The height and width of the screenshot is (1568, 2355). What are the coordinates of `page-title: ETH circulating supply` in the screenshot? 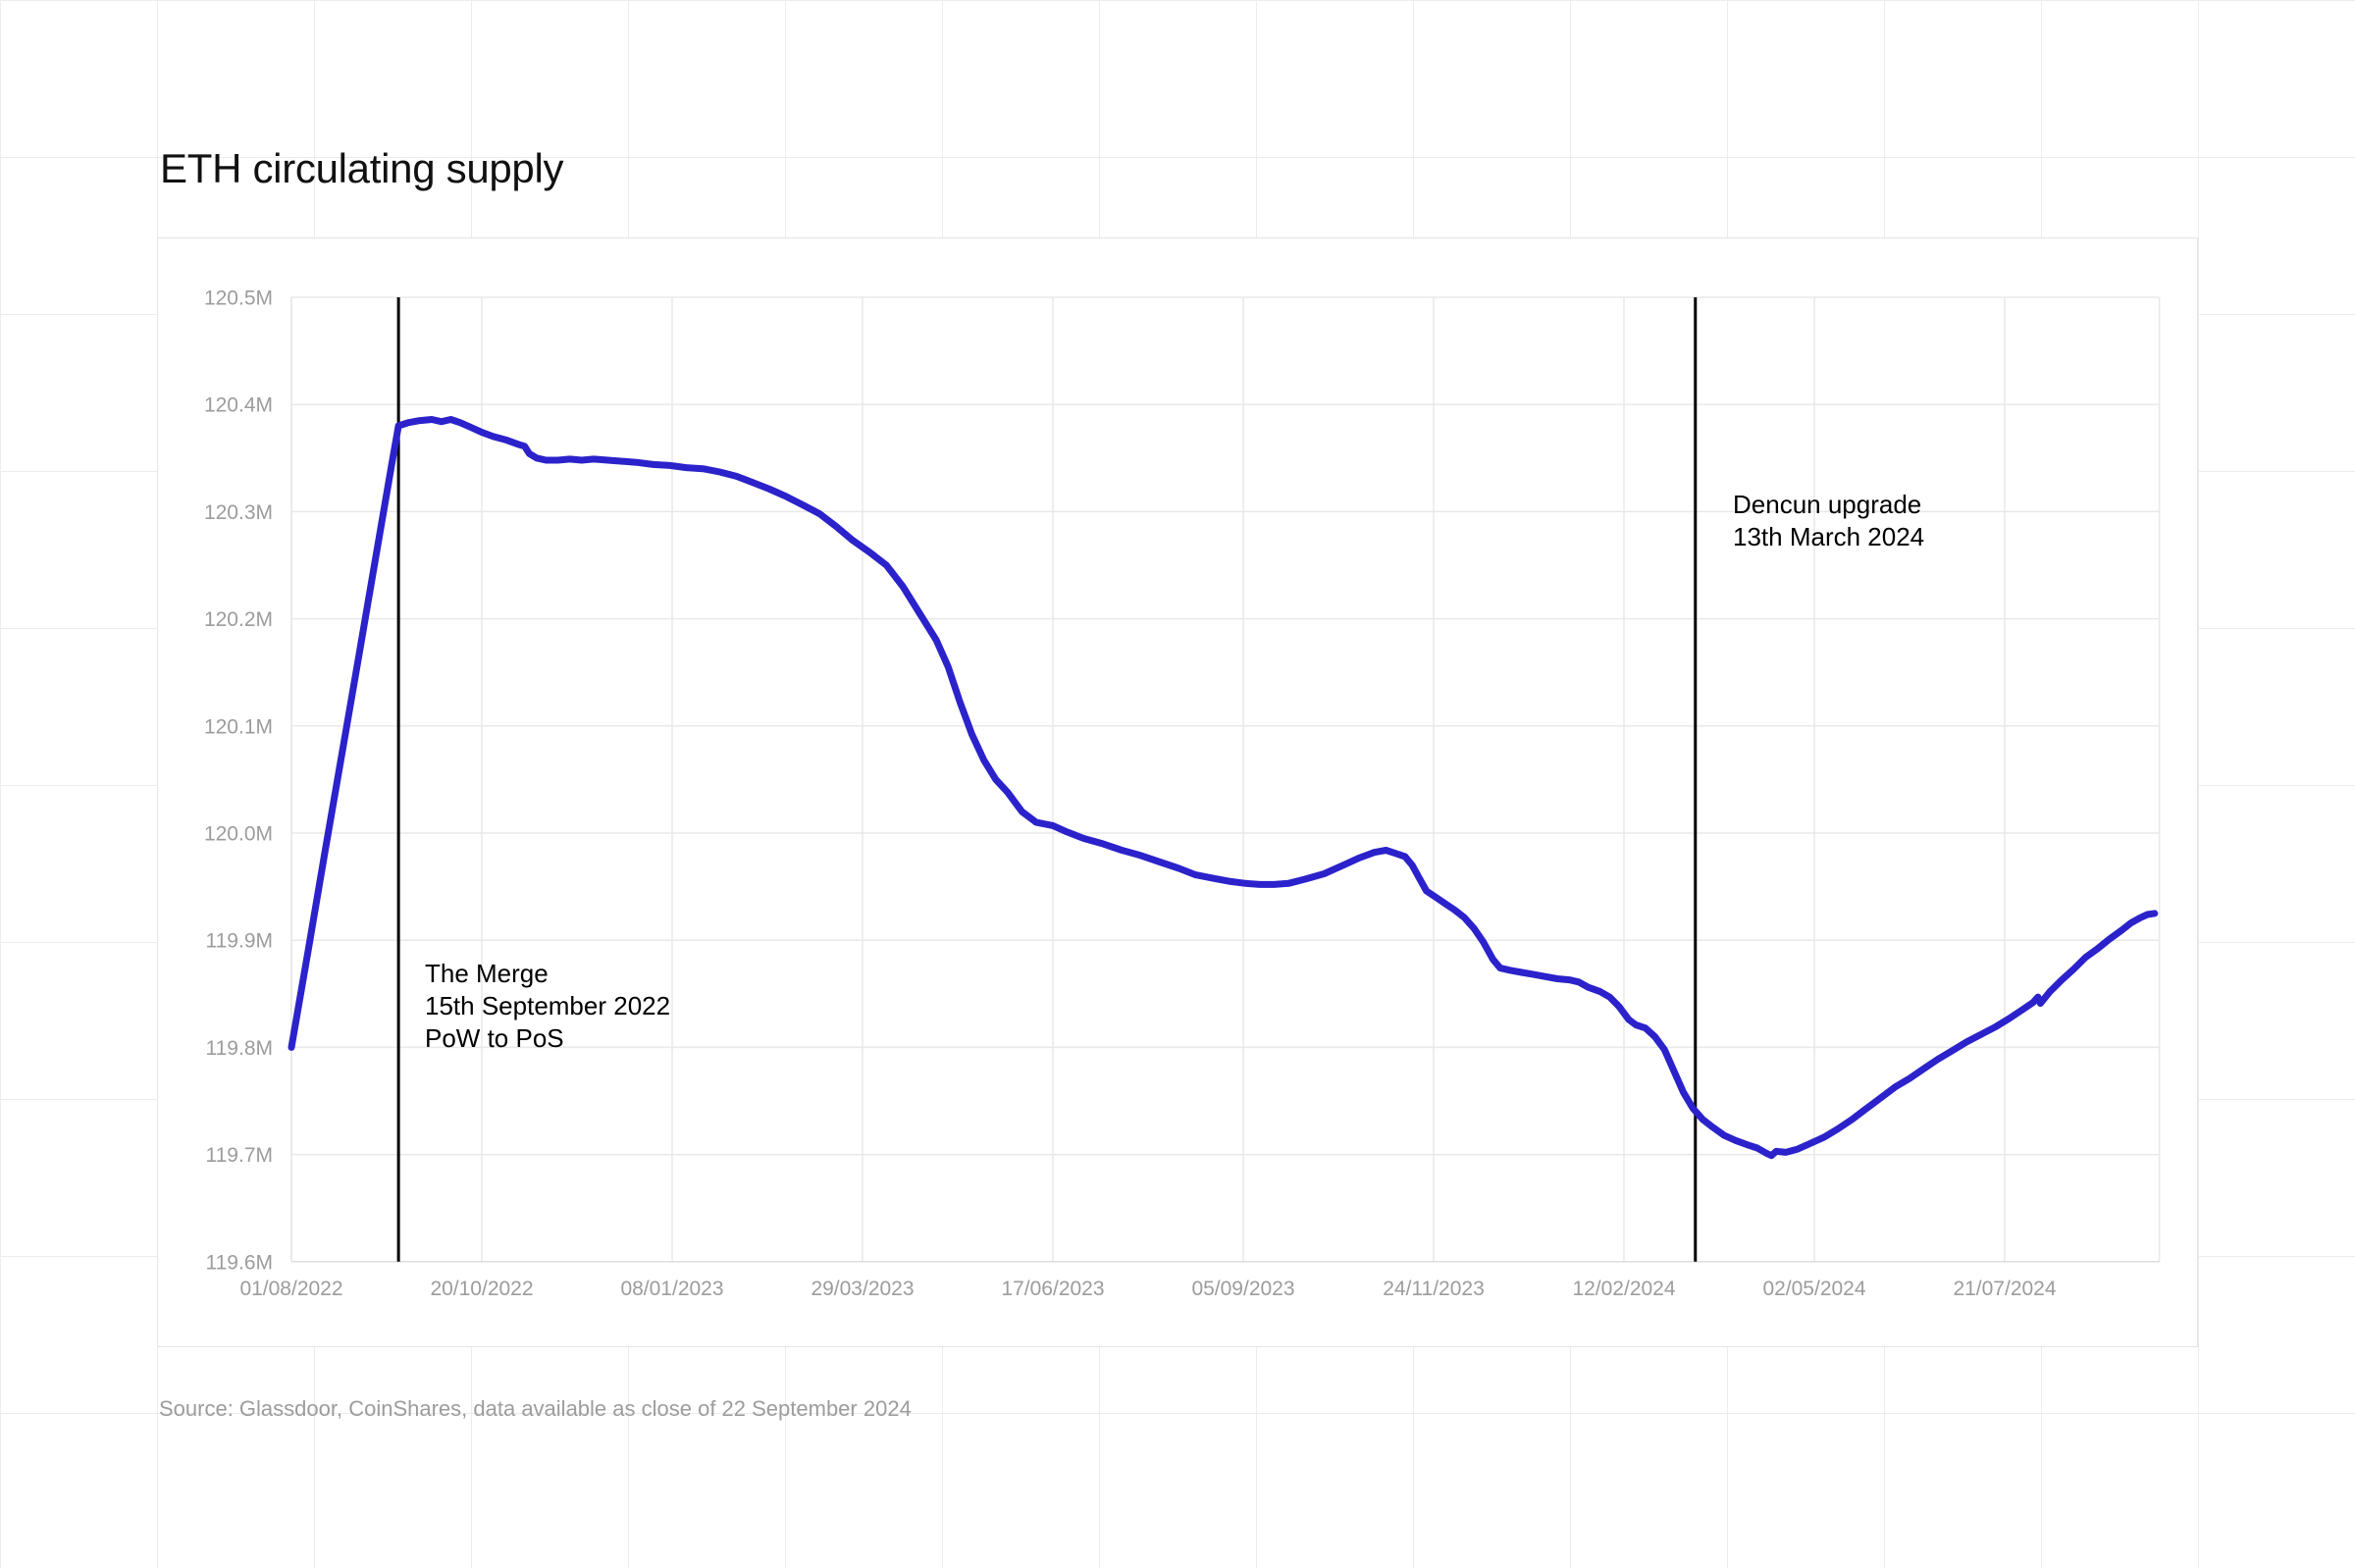 It's located at (362, 168).